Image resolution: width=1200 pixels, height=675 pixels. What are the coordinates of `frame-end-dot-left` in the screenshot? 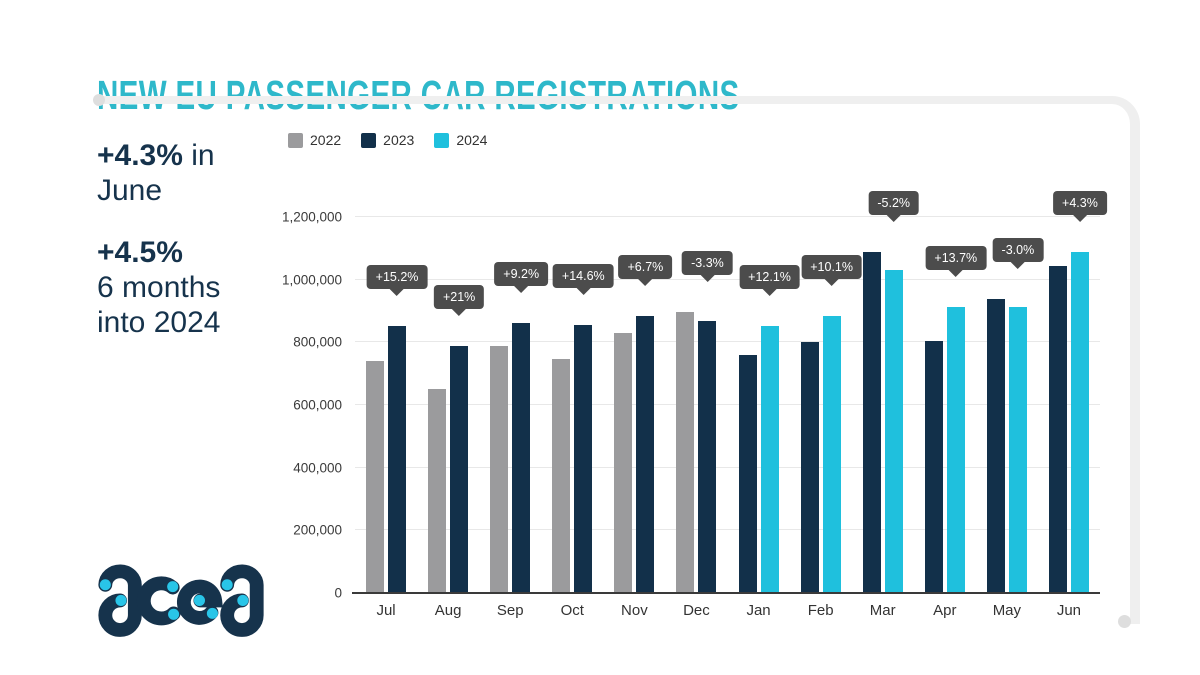 It's located at (99, 100).